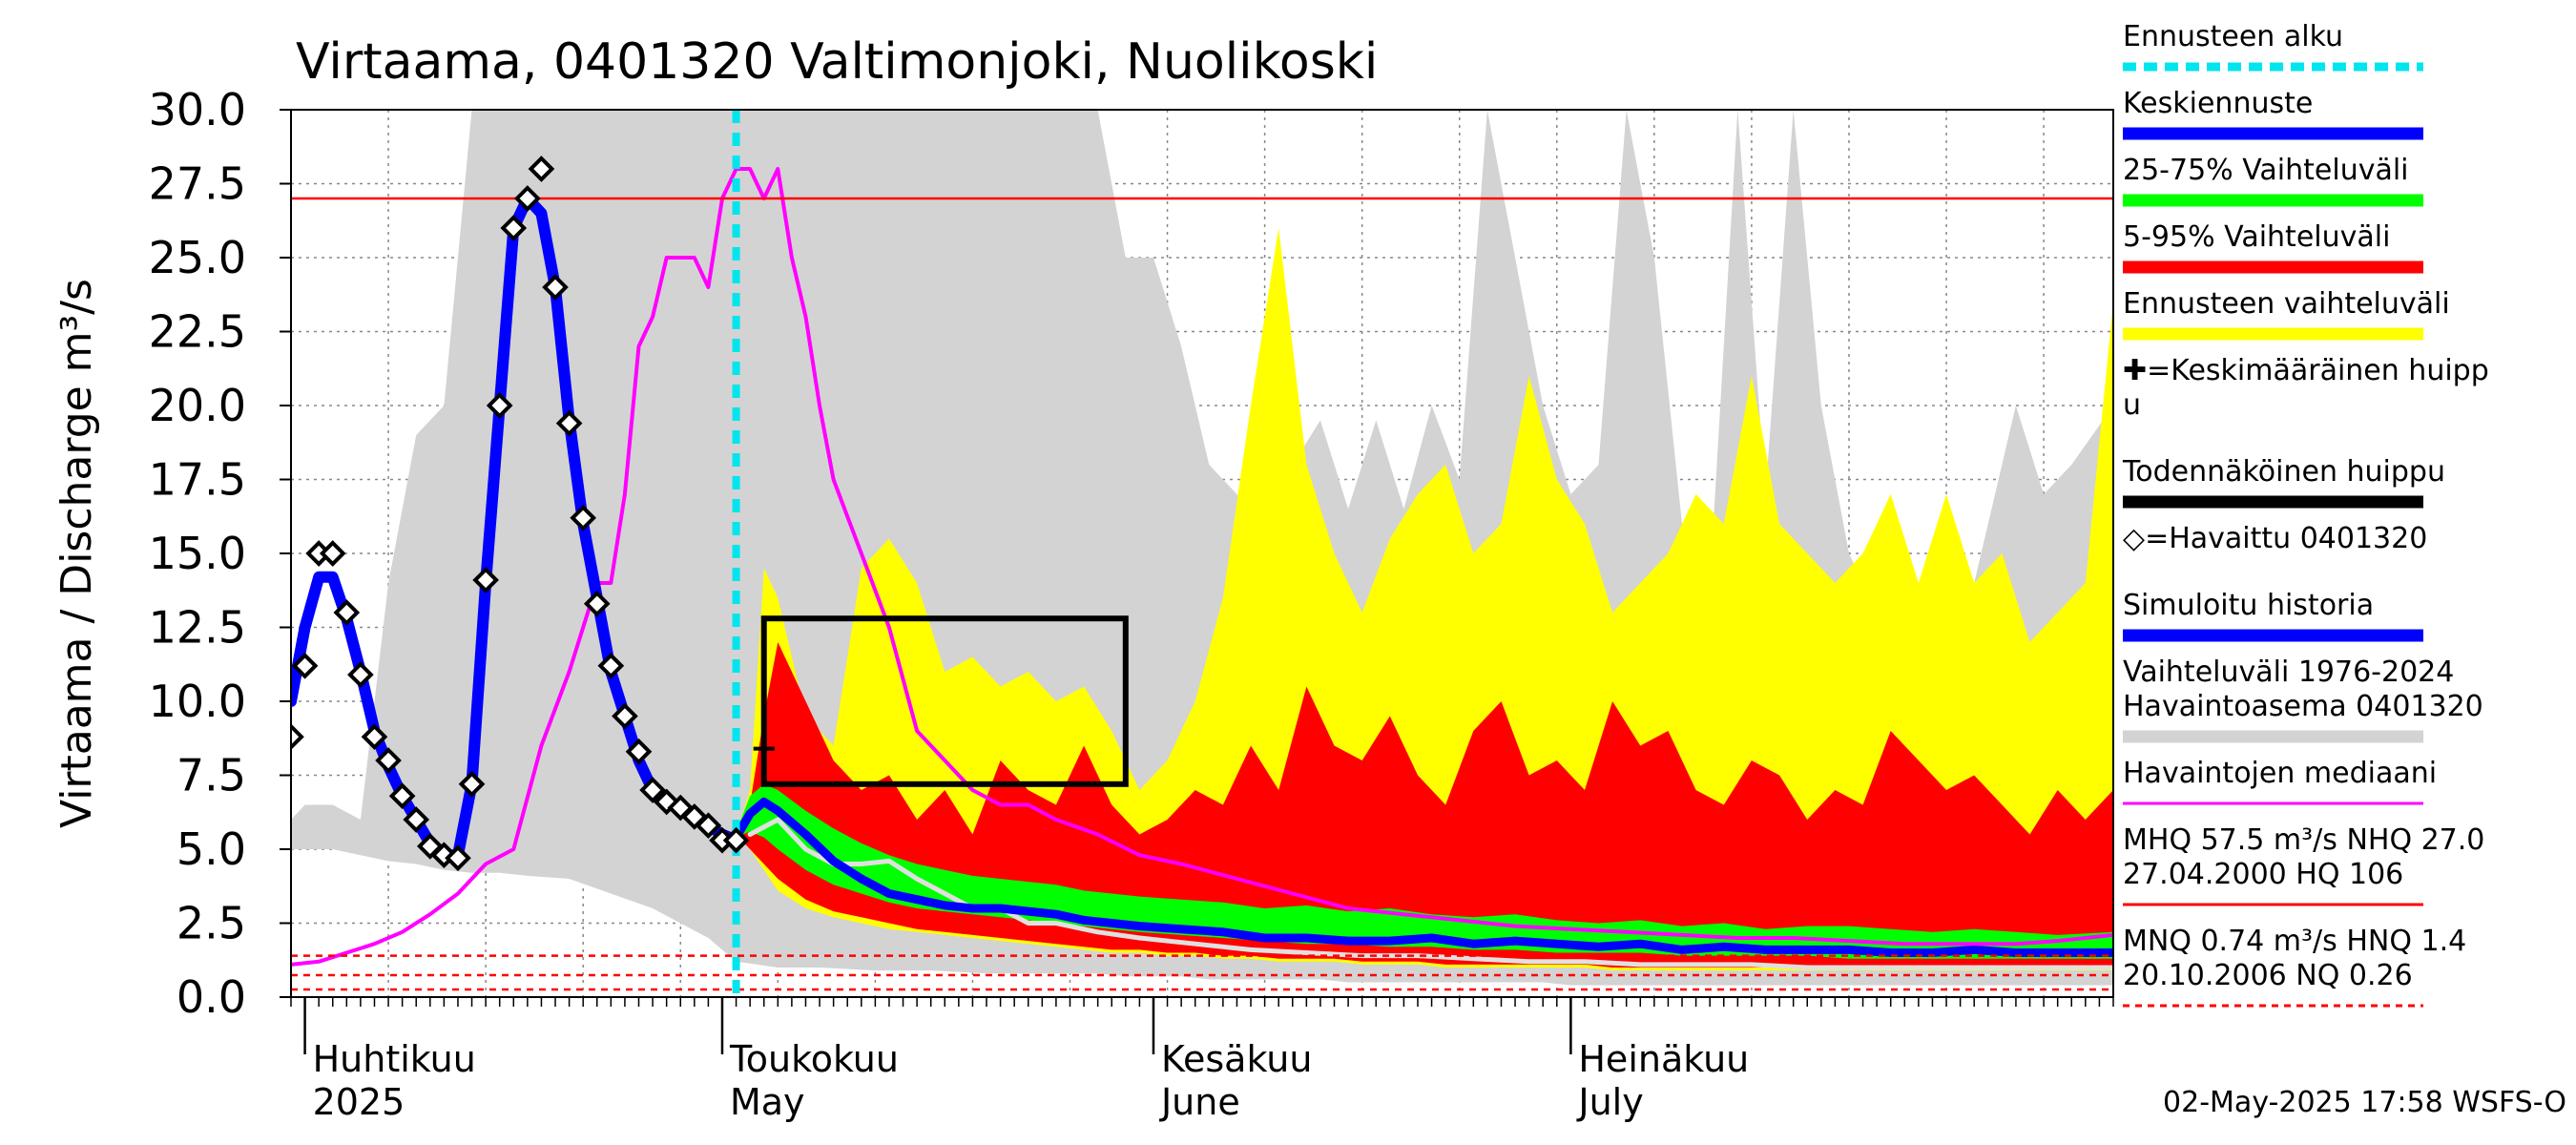 This screenshot has height=1145, width=2576. I want to click on mean-forecast-line, so click(1422, 877).